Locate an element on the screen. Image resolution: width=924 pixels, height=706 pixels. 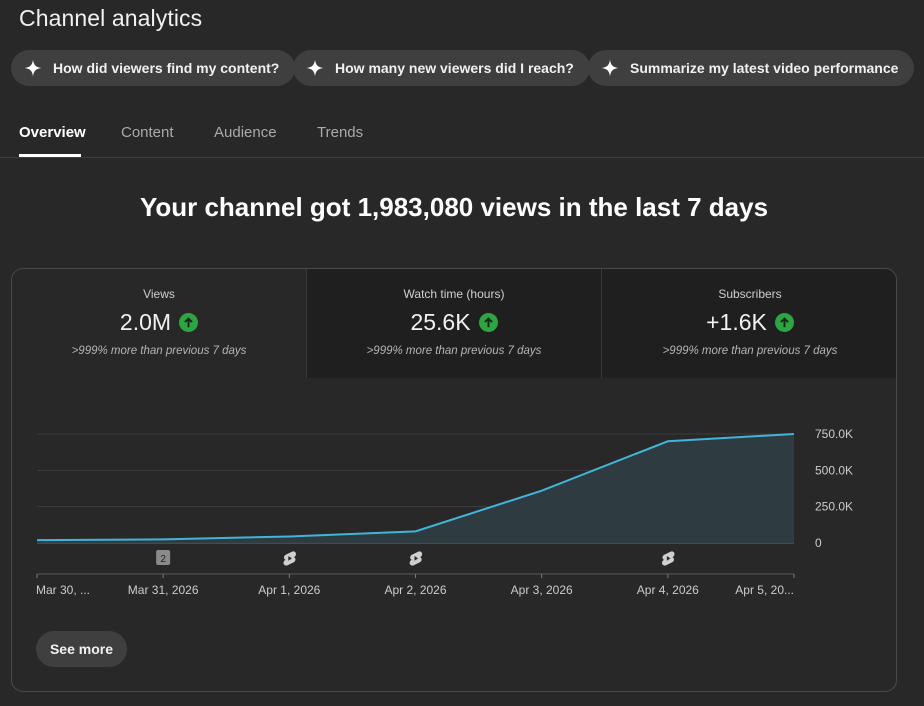
x-tick-label: Apr 2, 2026 is located at coordinates (415, 590).